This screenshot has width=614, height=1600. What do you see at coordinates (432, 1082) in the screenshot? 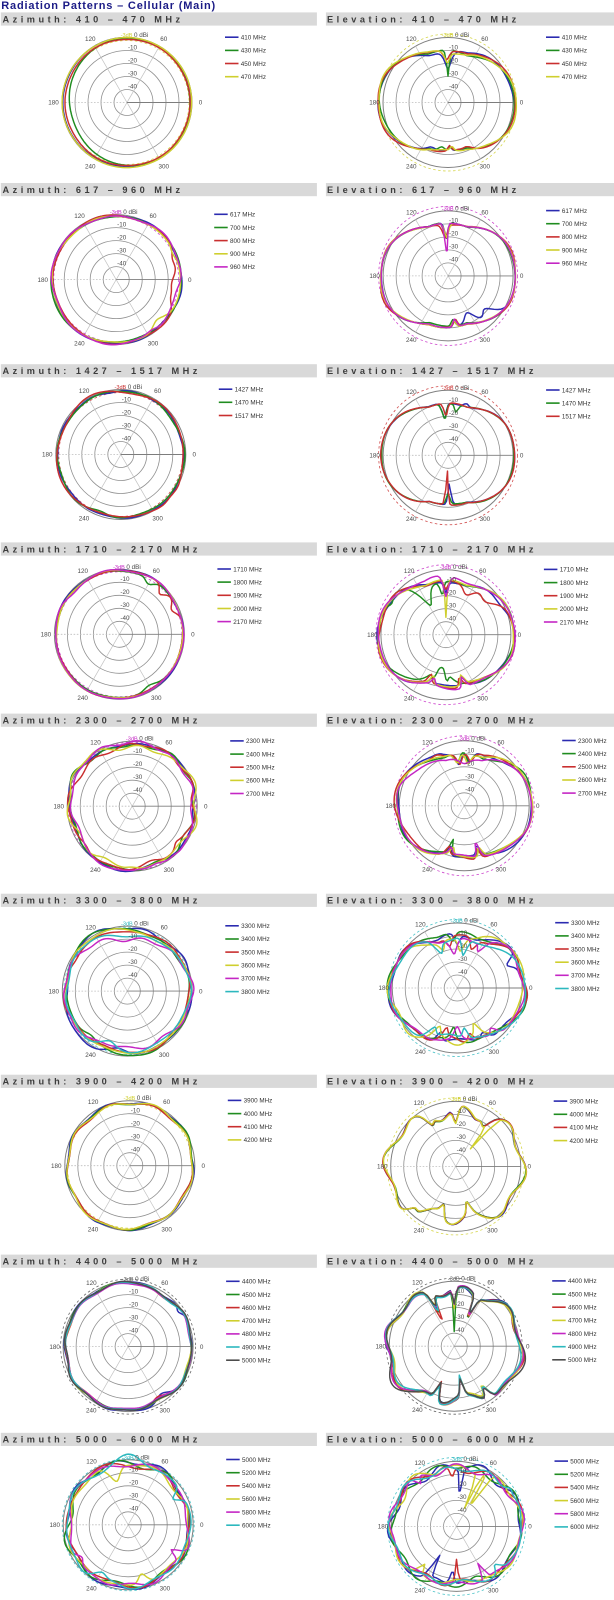
I see `svg-text: Elevation: 3900 – 4200 MHz` at bounding box center [432, 1082].